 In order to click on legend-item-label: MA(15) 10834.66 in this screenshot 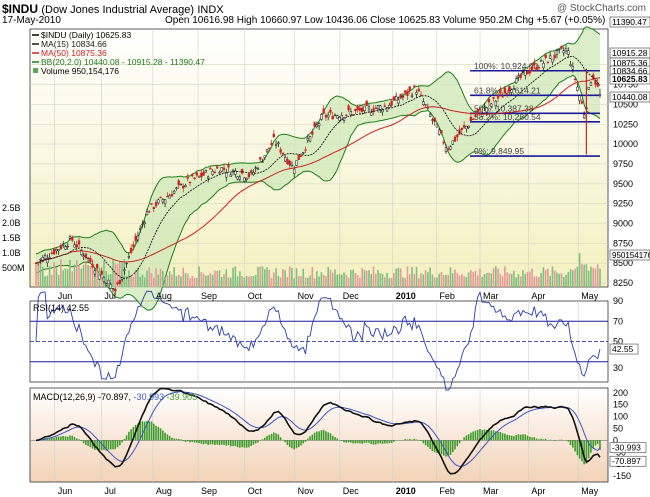, I will do `click(74, 44)`.